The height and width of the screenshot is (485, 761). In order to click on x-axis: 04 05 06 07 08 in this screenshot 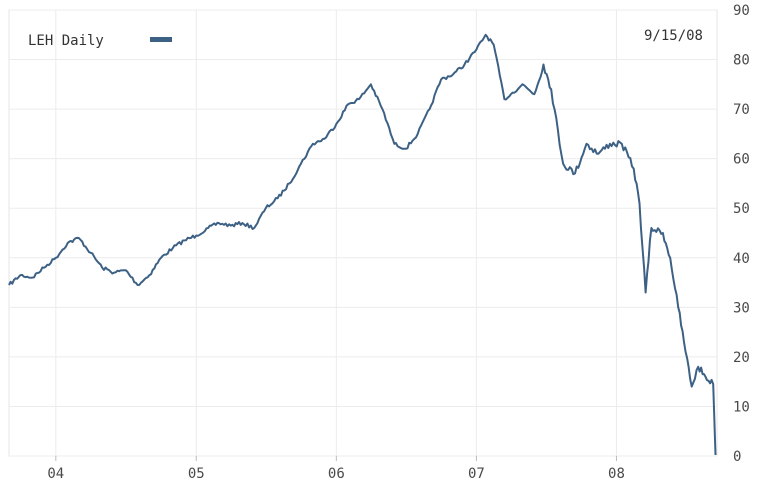, I will do `click(336, 469)`.